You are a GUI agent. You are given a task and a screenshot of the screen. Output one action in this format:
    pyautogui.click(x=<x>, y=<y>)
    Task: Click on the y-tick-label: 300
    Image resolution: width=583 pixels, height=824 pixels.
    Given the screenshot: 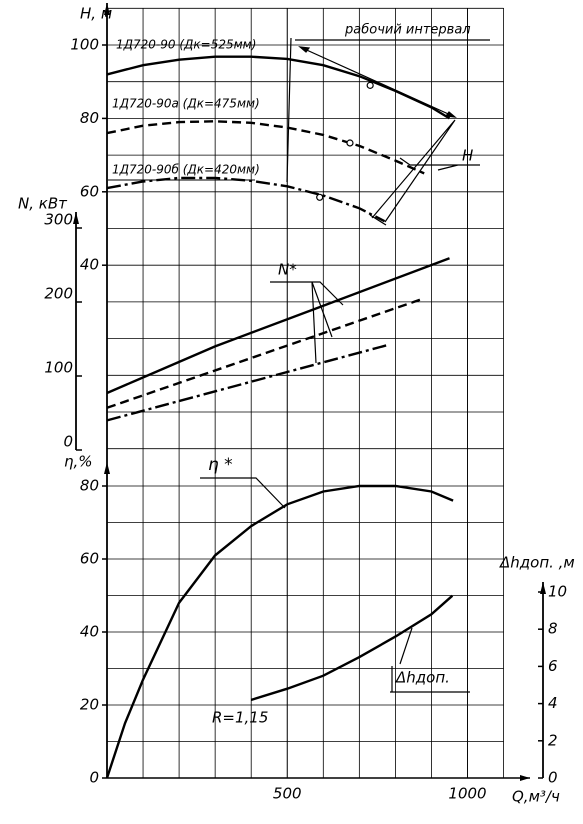 What is the action you would take?
    pyautogui.click(x=58, y=220)
    